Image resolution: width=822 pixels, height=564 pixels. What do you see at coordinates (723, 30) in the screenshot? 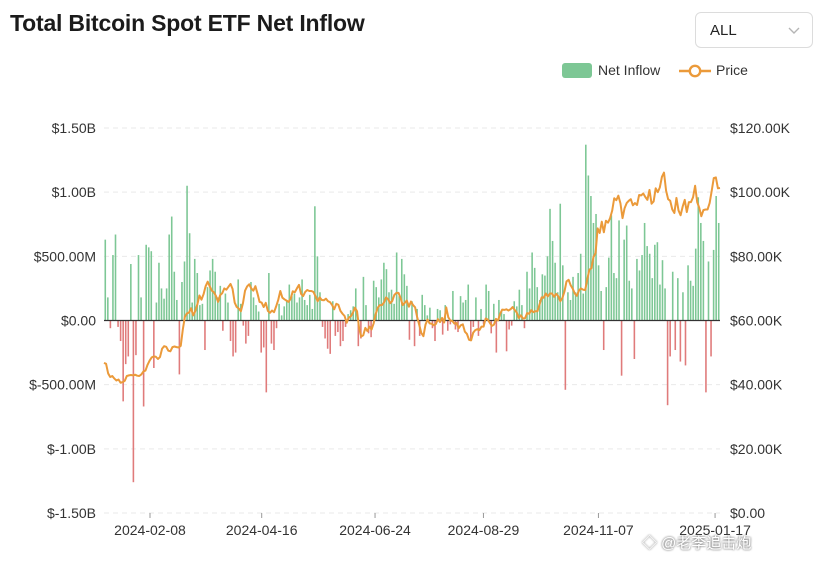
I see `range-select-value: ALL` at bounding box center [723, 30].